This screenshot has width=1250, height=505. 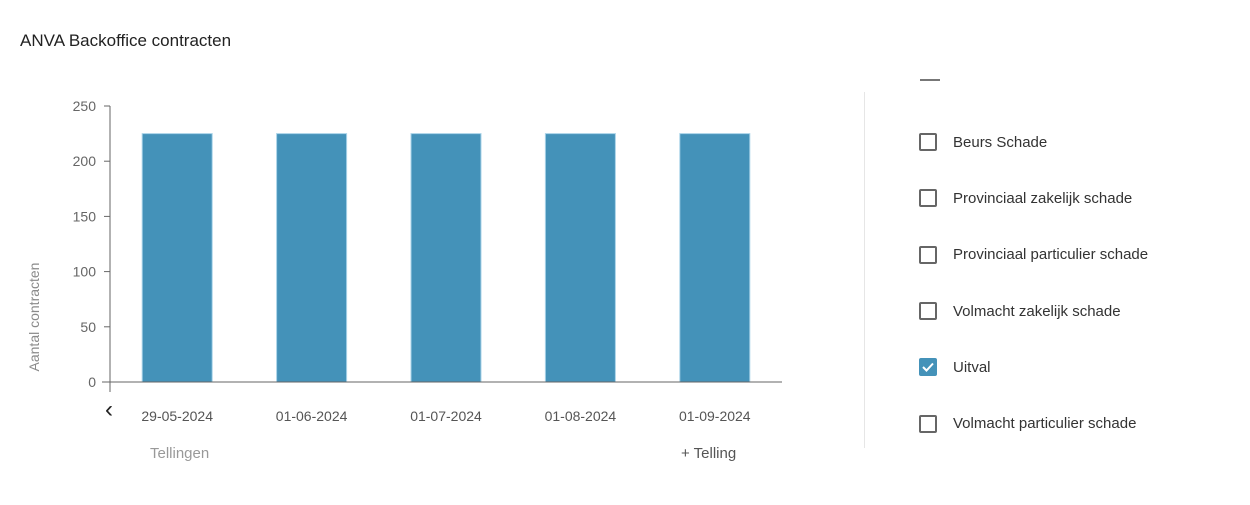 What do you see at coordinates (34, 317) in the screenshot?
I see `y-axis-label: Aantal contracten` at bounding box center [34, 317].